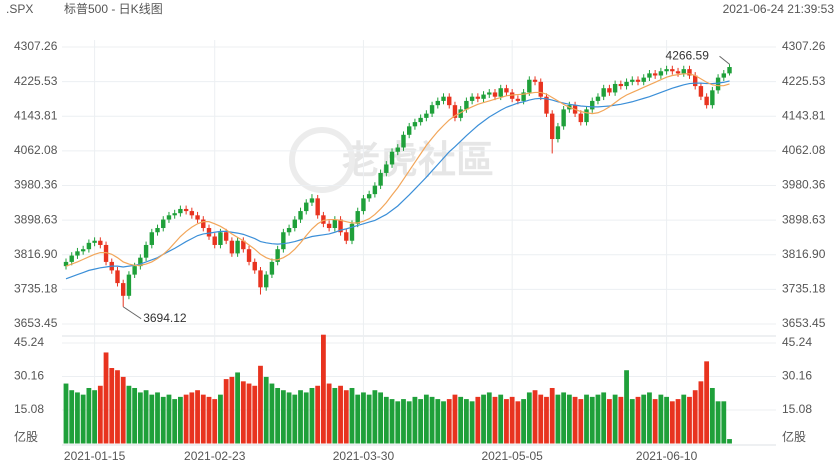 The image size is (840, 470). What do you see at coordinates (688, 55) in the screenshot?
I see `annotation-label: 4266.59` at bounding box center [688, 55].